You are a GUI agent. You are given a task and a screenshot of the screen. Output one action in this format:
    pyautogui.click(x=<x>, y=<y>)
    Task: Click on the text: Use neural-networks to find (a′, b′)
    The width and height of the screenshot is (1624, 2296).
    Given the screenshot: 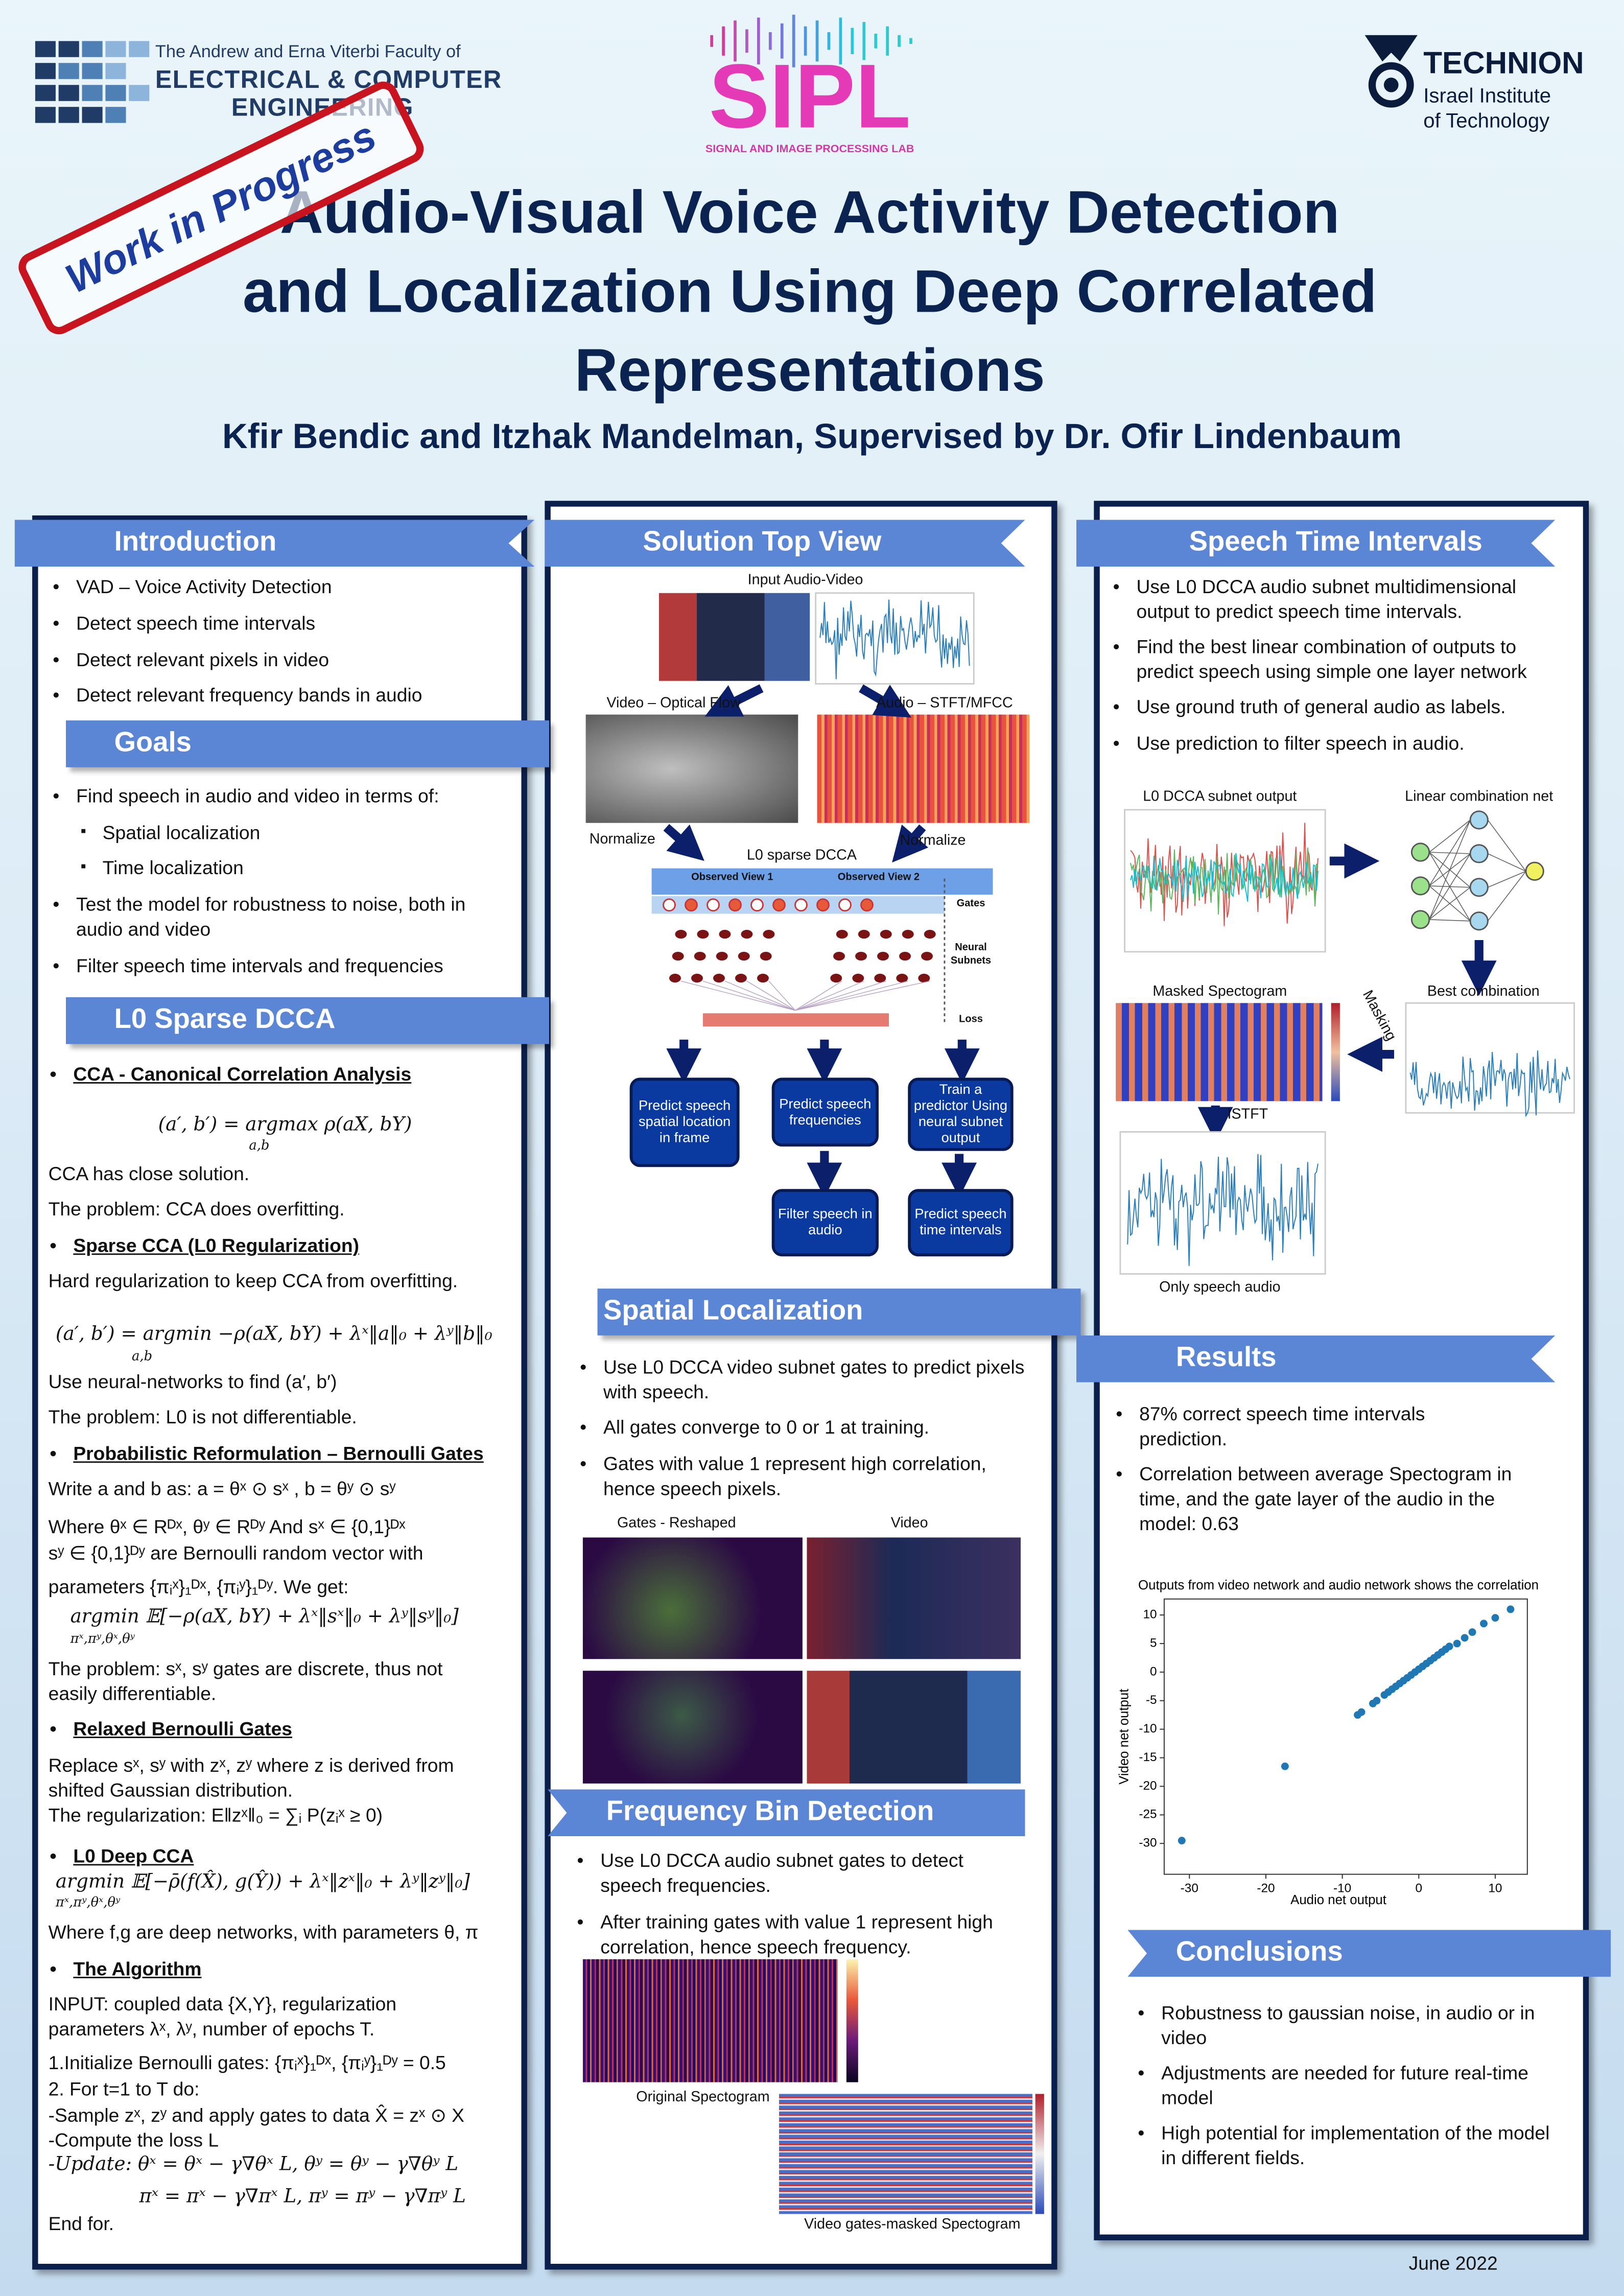 What is the action you would take?
    pyautogui.click(x=192, y=1381)
    